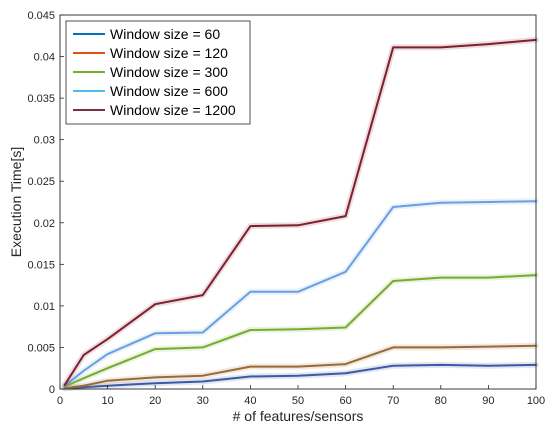  Describe the element at coordinates (298, 401) in the screenshot. I see `x-tick-label: 50` at that location.